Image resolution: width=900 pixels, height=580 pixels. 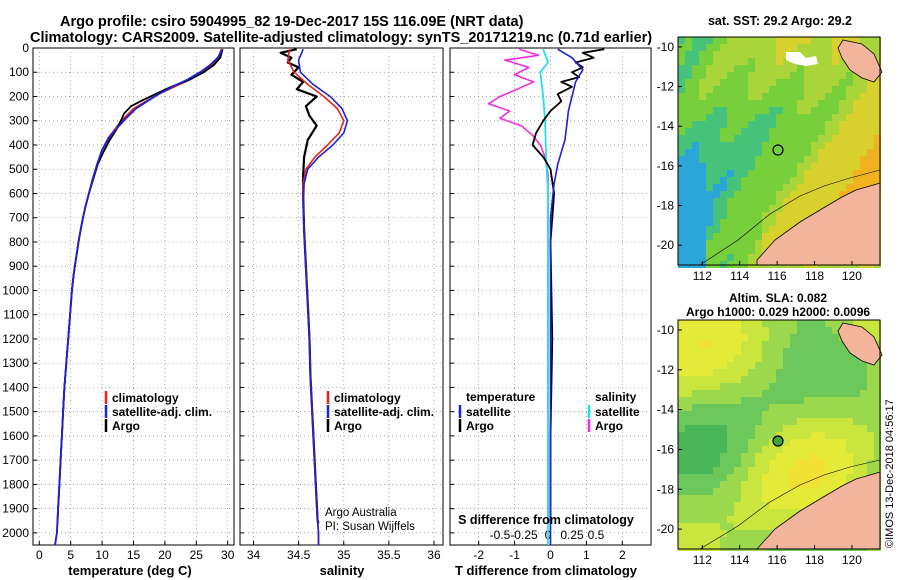 I want to click on depth-tick-label: 200, so click(x=19, y=96).